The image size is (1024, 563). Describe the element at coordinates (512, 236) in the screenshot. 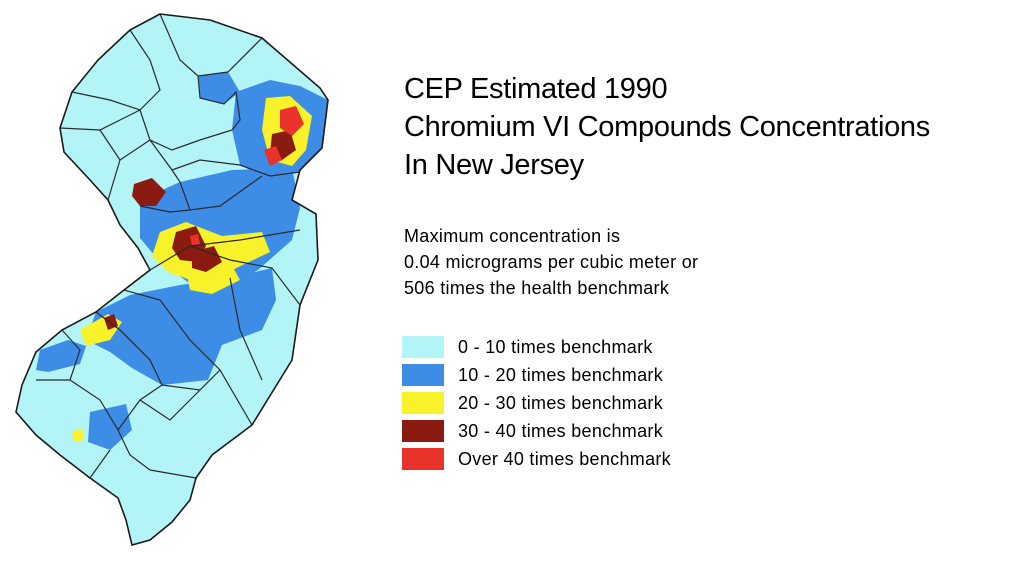

I see `note-line-1: Maximum concentration is` at that location.